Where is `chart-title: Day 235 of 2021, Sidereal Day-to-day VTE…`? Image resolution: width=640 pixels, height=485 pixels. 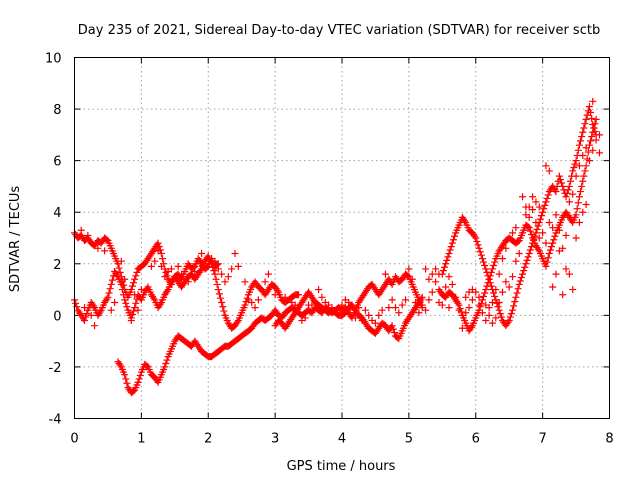 chart-title: Day 235 of 2021, Sidereal Day-to-day VTE… is located at coordinates (339, 30).